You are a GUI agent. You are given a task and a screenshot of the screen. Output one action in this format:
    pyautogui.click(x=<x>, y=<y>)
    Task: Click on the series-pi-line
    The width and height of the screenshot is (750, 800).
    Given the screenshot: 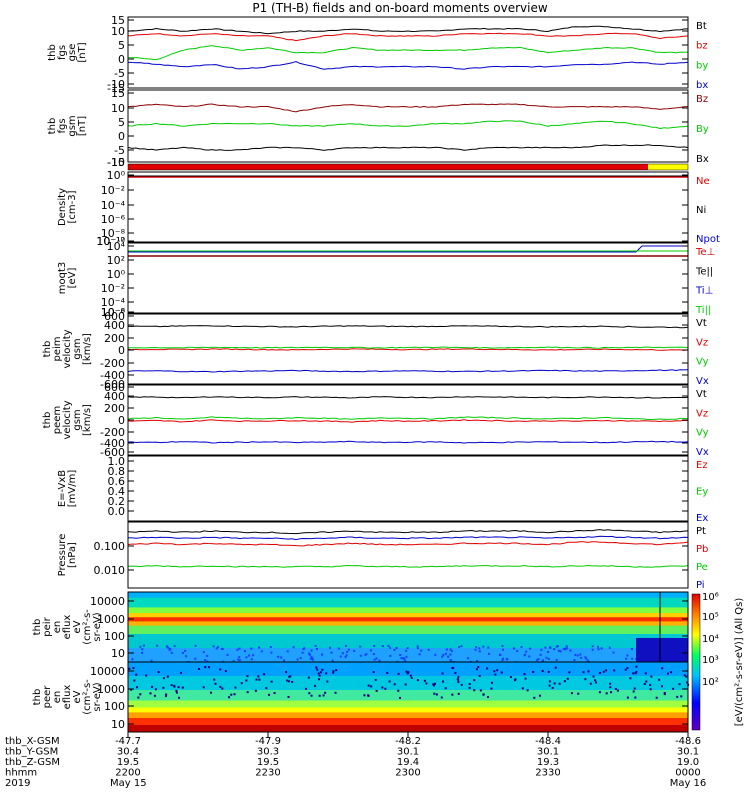 What is the action you would take?
    pyautogui.click(x=408, y=538)
    